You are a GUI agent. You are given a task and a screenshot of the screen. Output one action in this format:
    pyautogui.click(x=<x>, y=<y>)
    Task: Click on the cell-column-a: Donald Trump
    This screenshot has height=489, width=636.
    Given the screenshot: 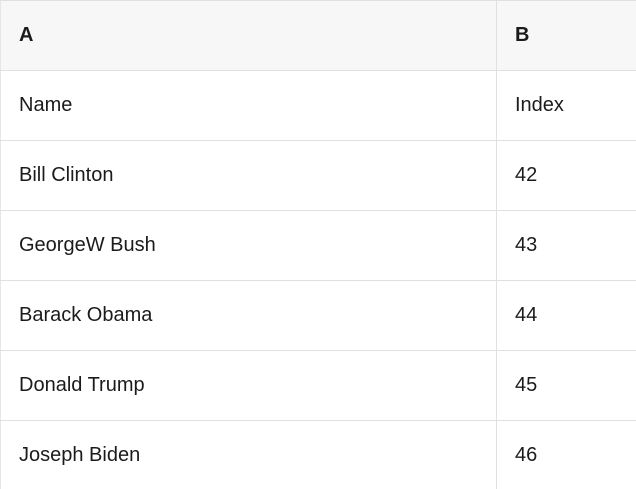 What is the action you would take?
    pyautogui.click(x=248, y=385)
    